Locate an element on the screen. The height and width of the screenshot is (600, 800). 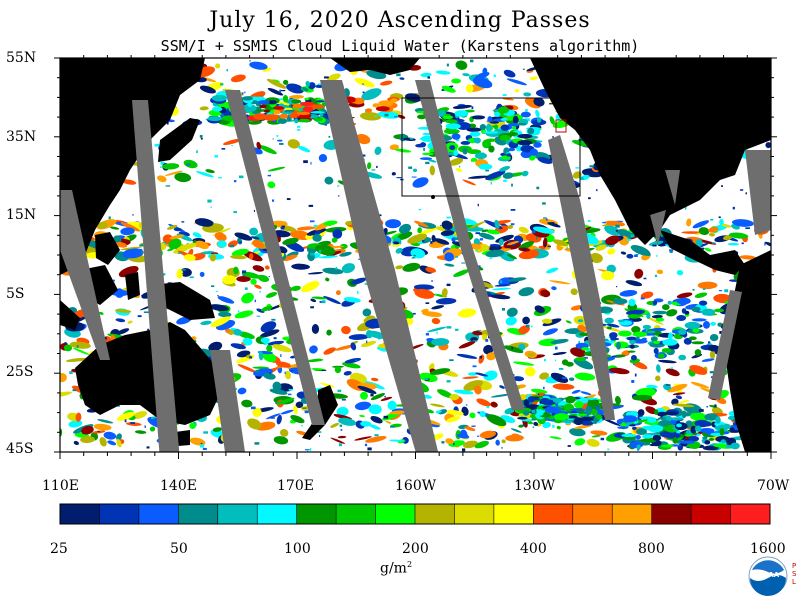
region-box is located at coordinates (491, 147).